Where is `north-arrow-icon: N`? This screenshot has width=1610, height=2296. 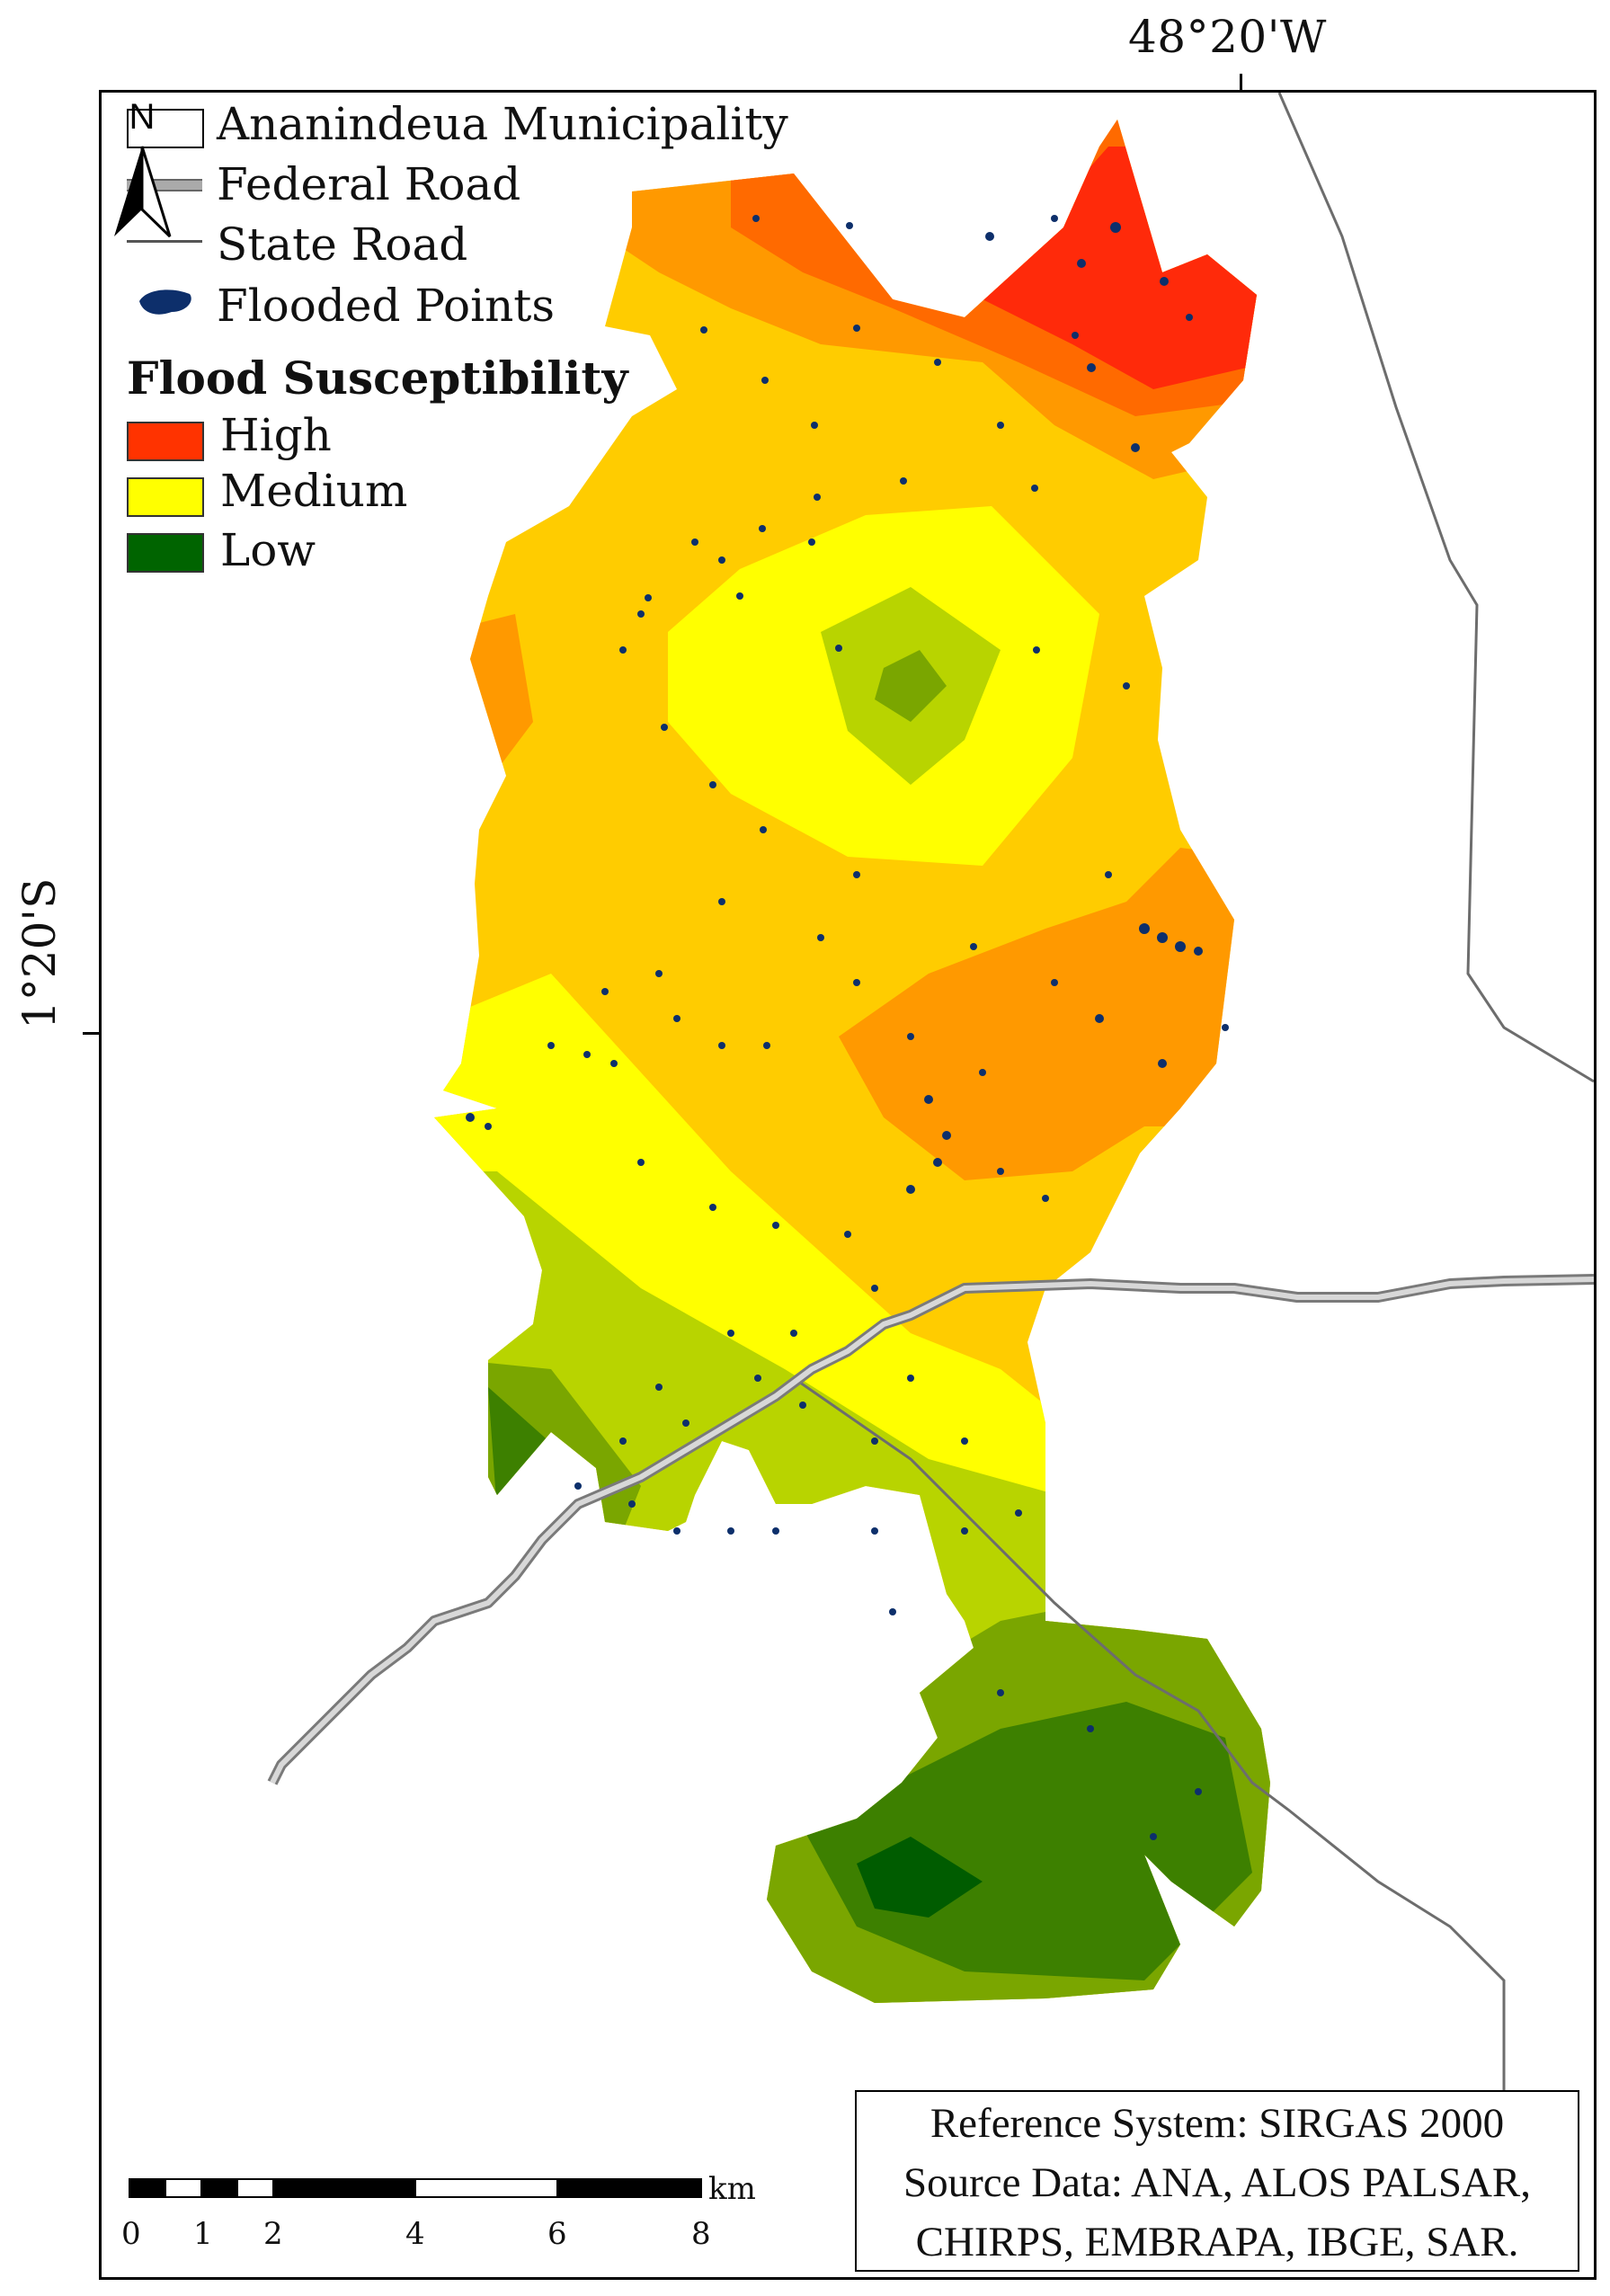
north-arrow-icon: N is located at coordinates (143, 167).